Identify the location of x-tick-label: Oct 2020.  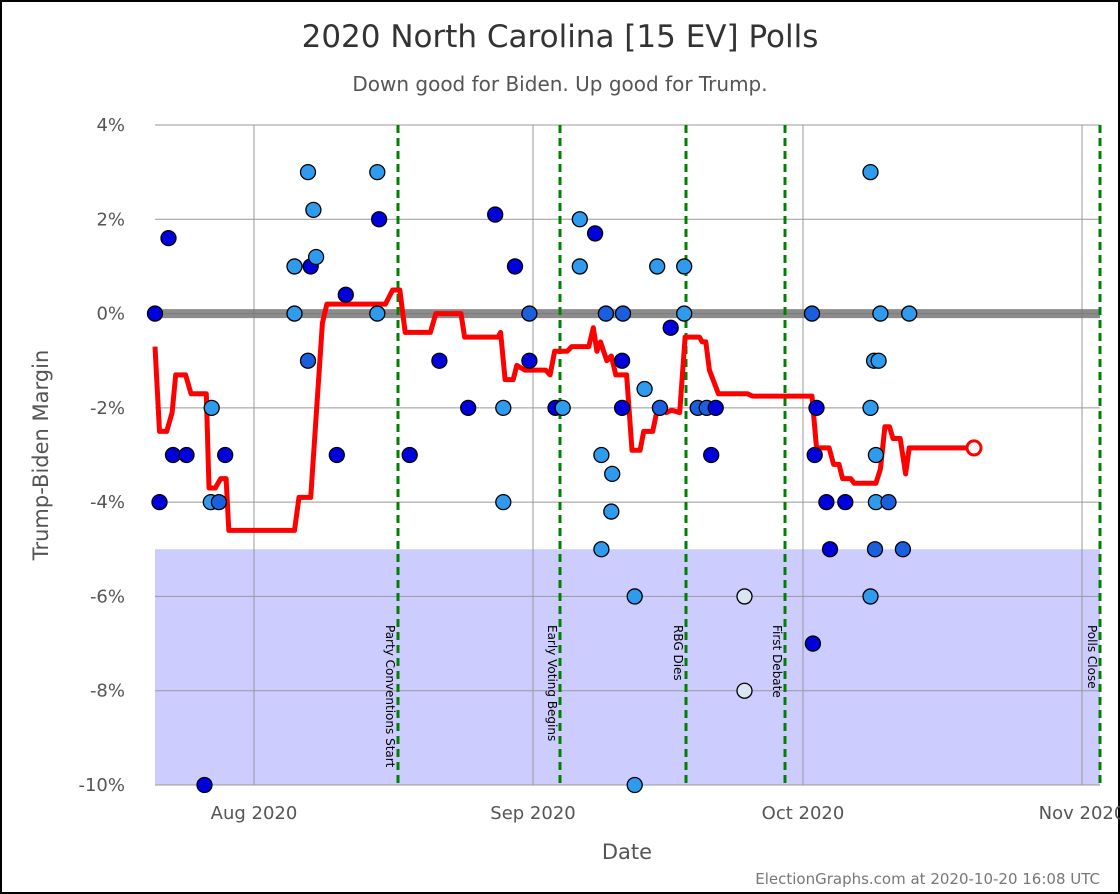
(803, 813).